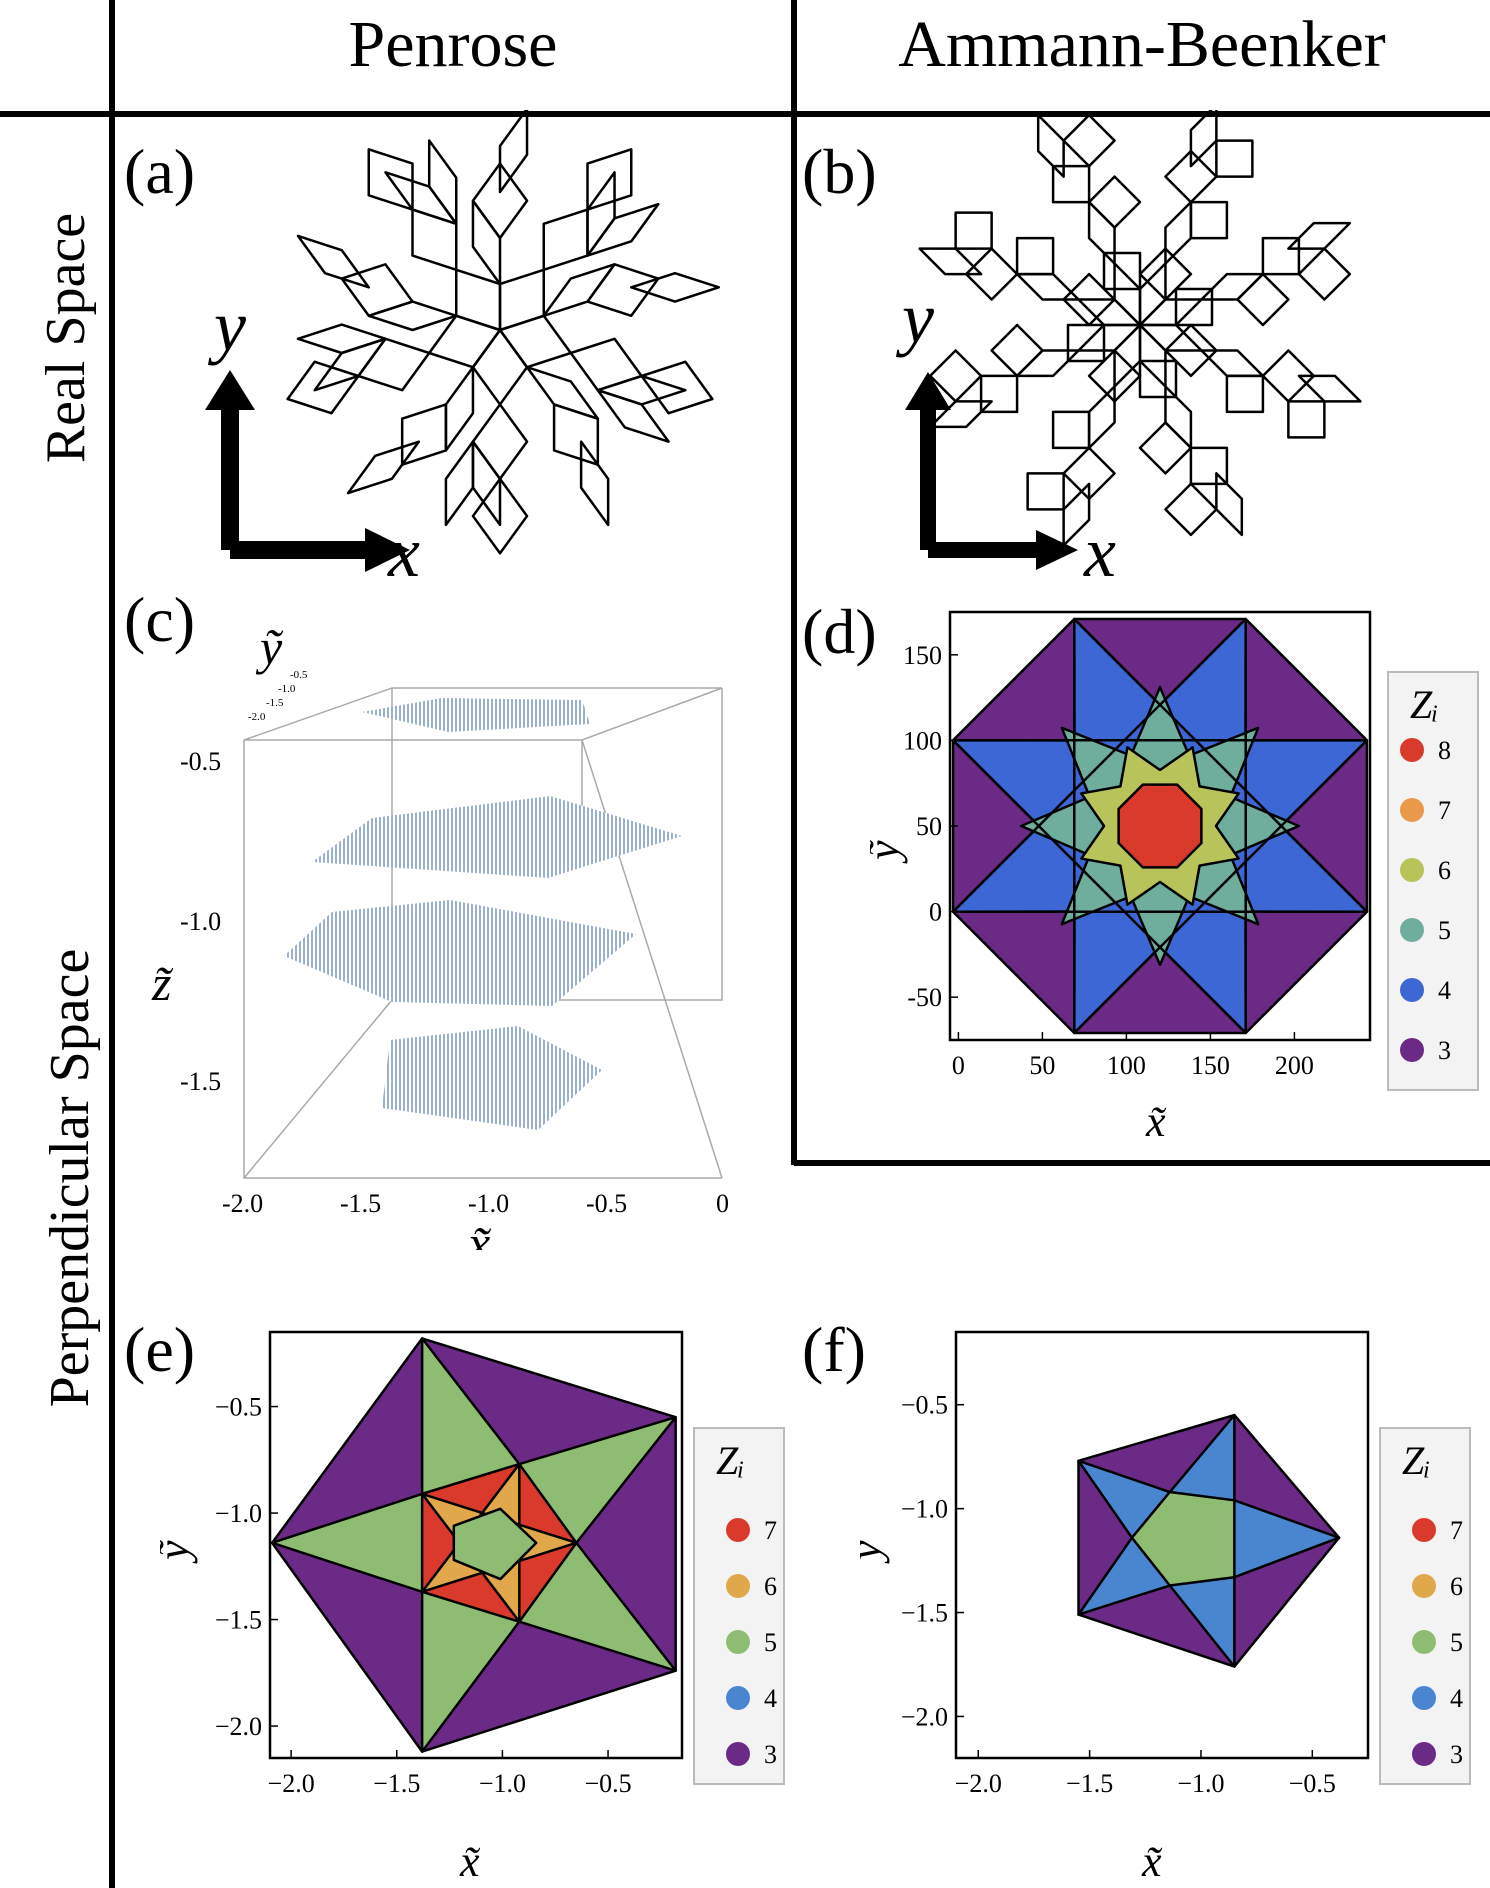  Describe the element at coordinates (200, 761) in the screenshot. I see `z-tick-0: -0.5` at that location.